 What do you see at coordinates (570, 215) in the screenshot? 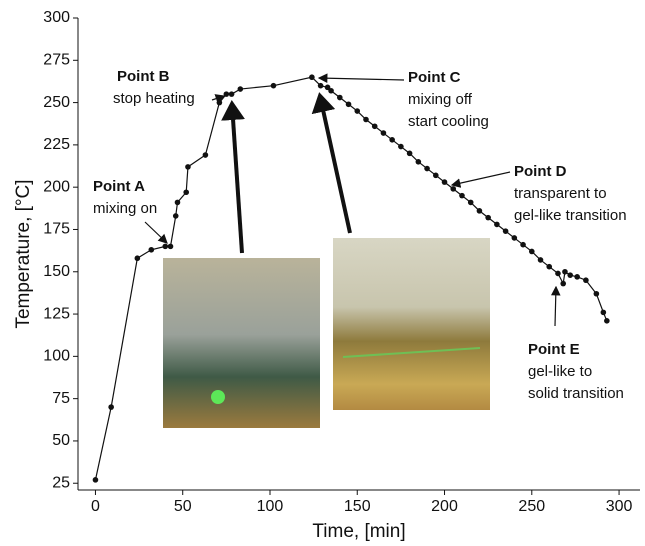
I see `annotation-text: gel-like transition` at bounding box center [570, 215].